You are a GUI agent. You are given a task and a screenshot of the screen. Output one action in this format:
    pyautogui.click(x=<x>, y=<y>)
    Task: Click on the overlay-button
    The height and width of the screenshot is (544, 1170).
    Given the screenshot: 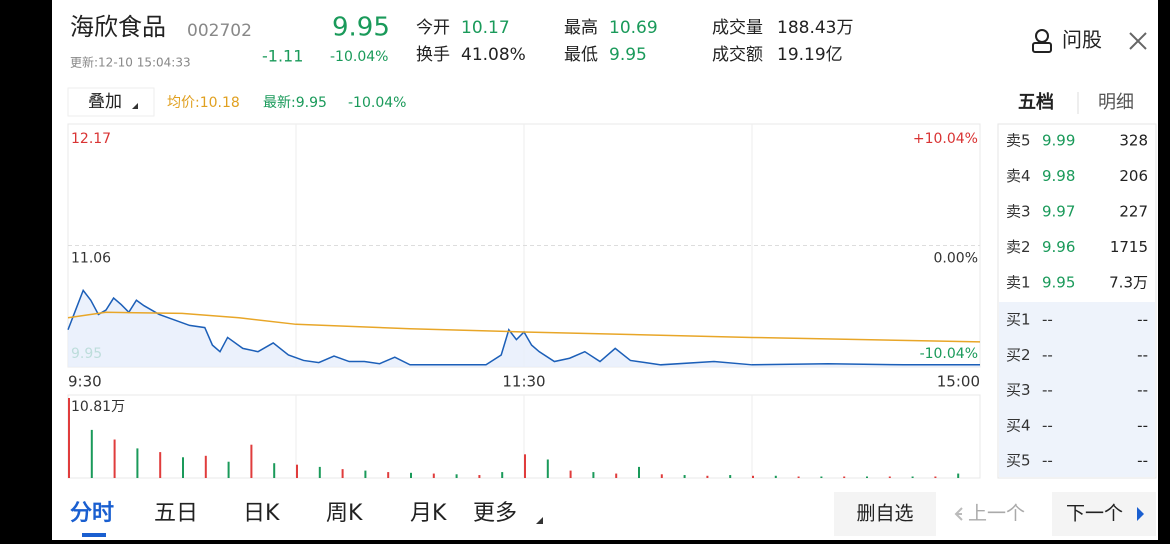 What is the action you would take?
    pyautogui.click(x=111, y=102)
    